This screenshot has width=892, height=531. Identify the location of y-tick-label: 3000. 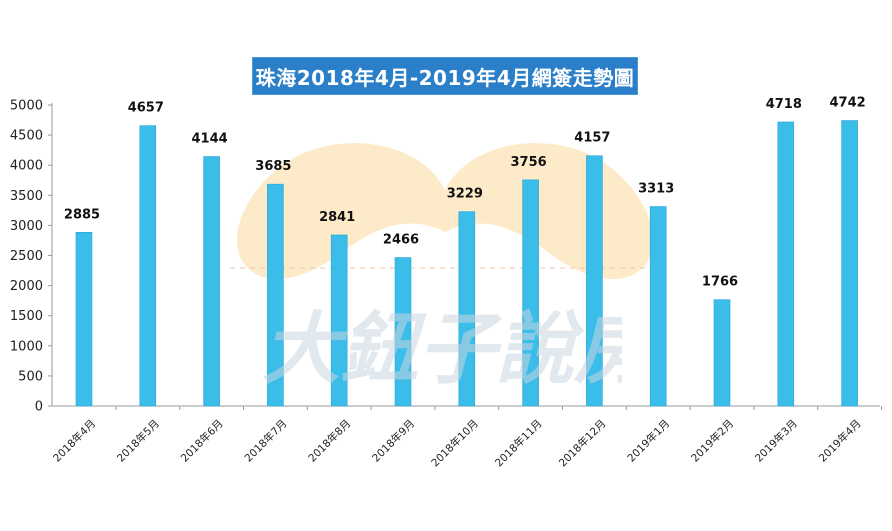
(26, 226).